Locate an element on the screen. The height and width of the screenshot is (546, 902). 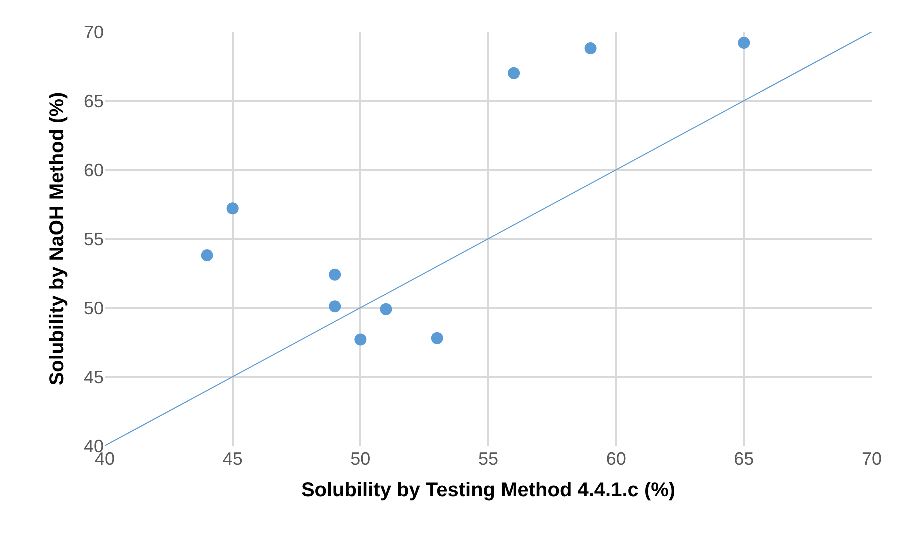
x-tick-label: 55 is located at coordinates (488, 459).